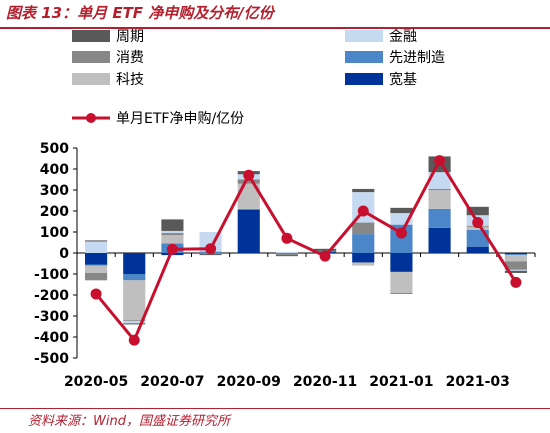 This screenshot has height=433, width=550. Describe the element at coordinates (96, 382) in the screenshot. I see `x-tick-label-0: 2020-05` at that location.